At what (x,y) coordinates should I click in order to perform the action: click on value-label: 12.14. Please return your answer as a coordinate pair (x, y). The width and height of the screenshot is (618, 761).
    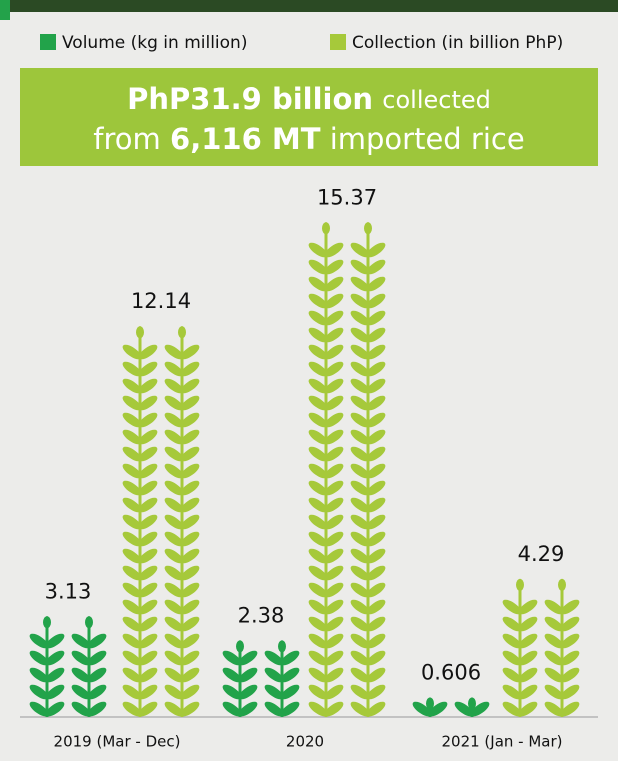
    Looking at the image, I should click on (161, 301).